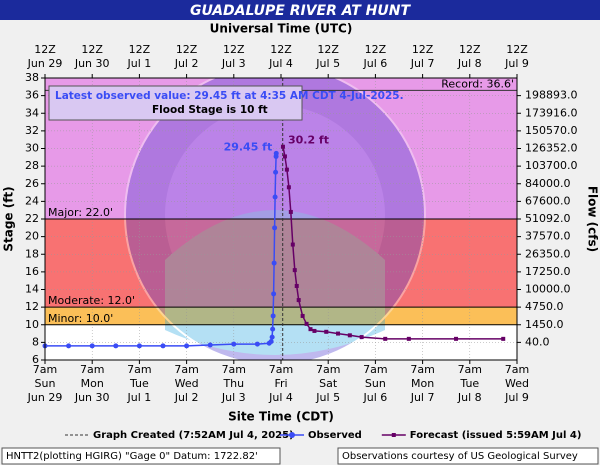 The height and width of the screenshot is (465, 600). Describe the element at coordinates (32, 324) in the screenshot. I see `y-tick-label: 10` at that location.